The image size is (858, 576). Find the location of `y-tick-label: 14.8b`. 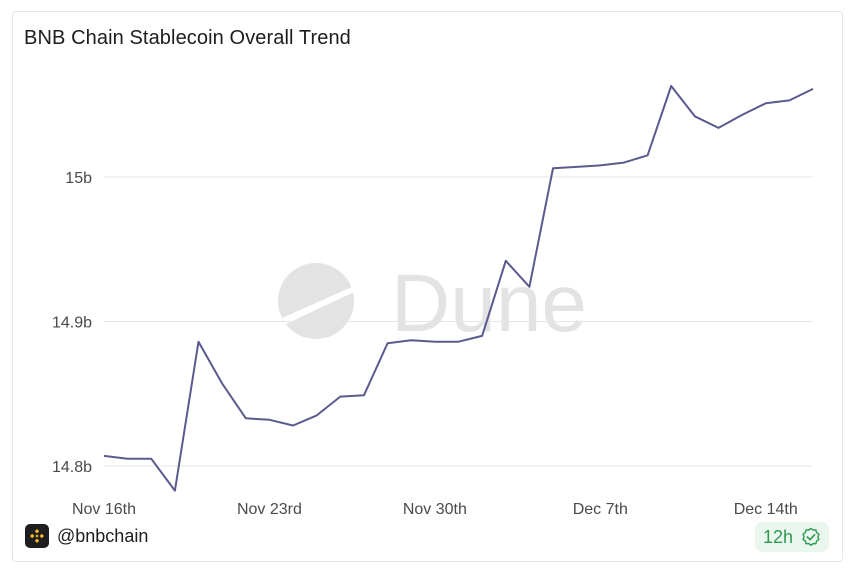

y-tick-label: 14.8b is located at coordinates (72, 467).